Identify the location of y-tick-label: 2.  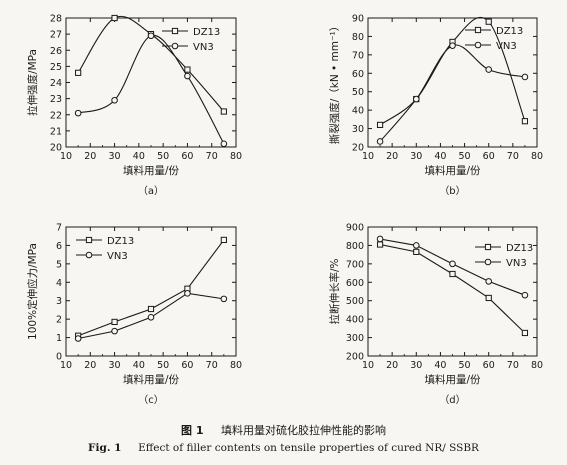
(59, 320).